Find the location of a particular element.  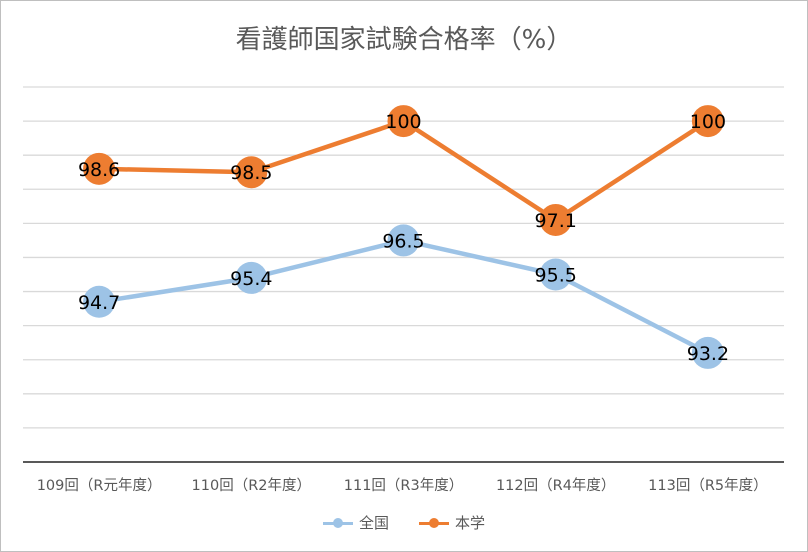

data-label: 98.6 is located at coordinates (99, 170).